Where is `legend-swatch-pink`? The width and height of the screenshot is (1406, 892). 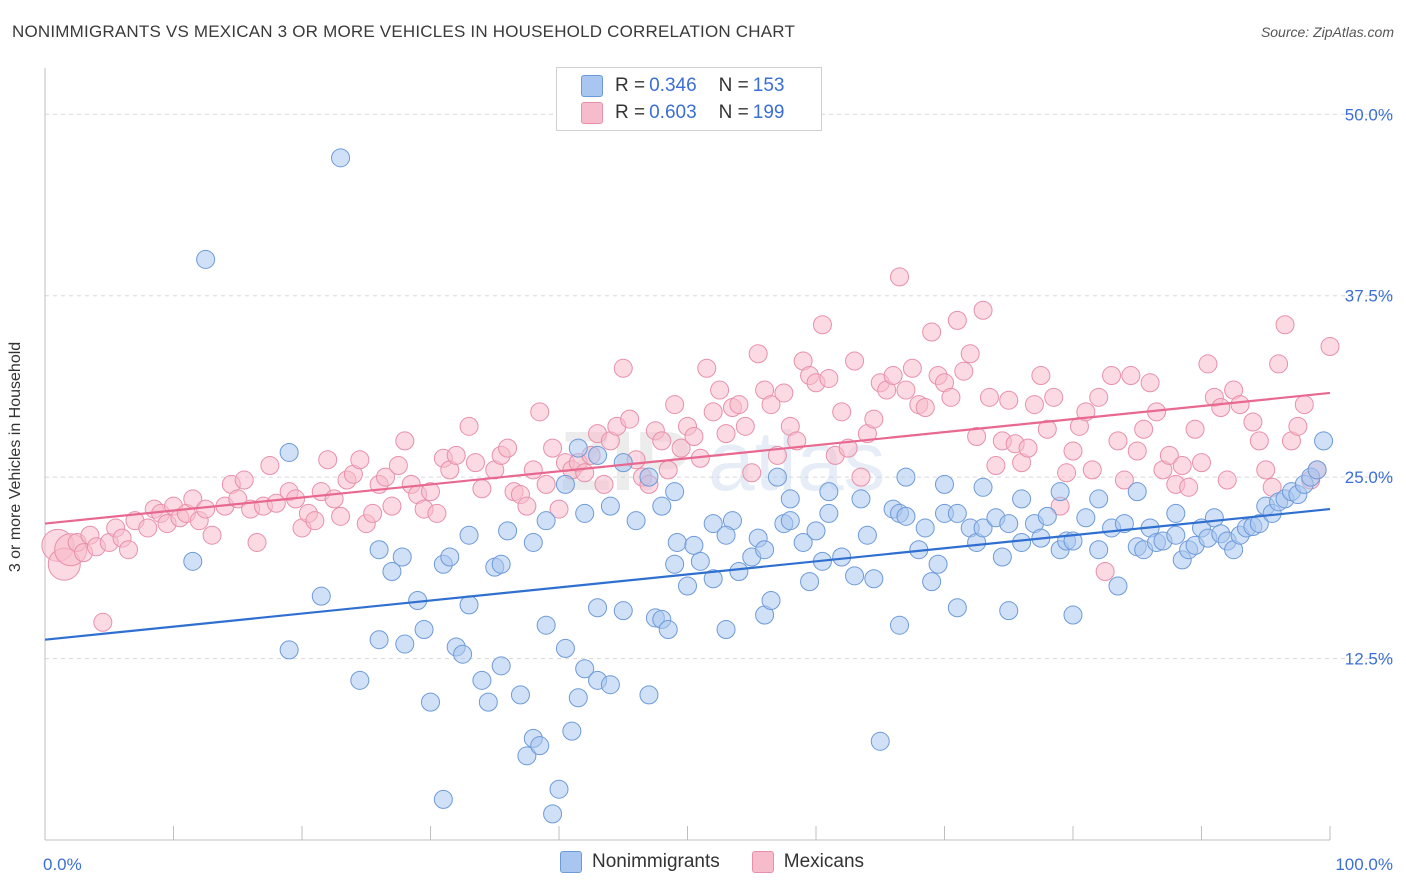
legend-swatch-pink is located at coordinates (762, 862).